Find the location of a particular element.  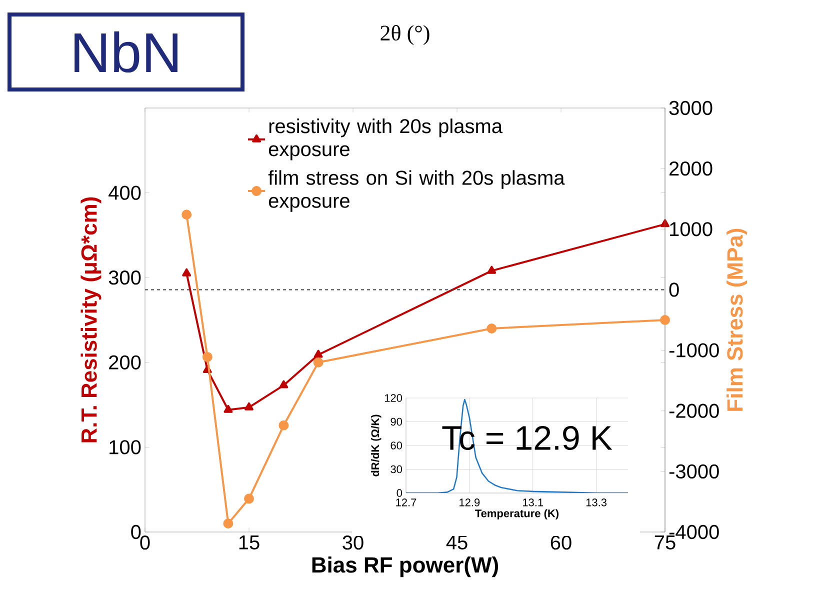

text: 2θ (°) is located at coordinates (405, 35).